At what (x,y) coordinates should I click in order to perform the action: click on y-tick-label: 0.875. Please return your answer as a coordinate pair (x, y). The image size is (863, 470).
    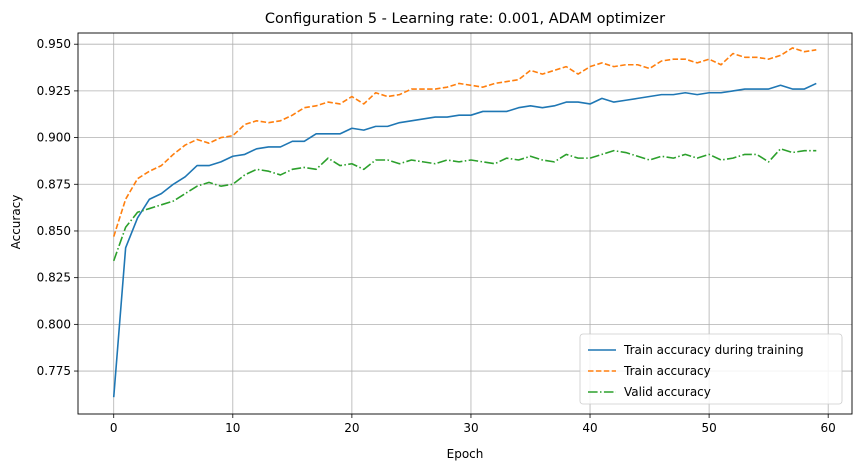
    Looking at the image, I should click on (54, 184).